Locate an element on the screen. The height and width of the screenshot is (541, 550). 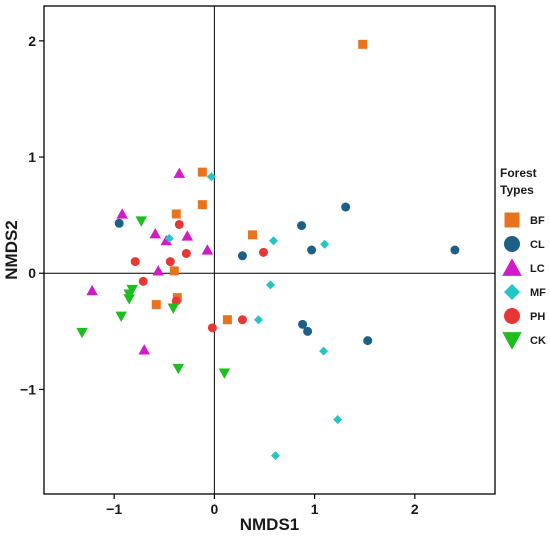
legend-label-bf: BF is located at coordinates (537, 221).